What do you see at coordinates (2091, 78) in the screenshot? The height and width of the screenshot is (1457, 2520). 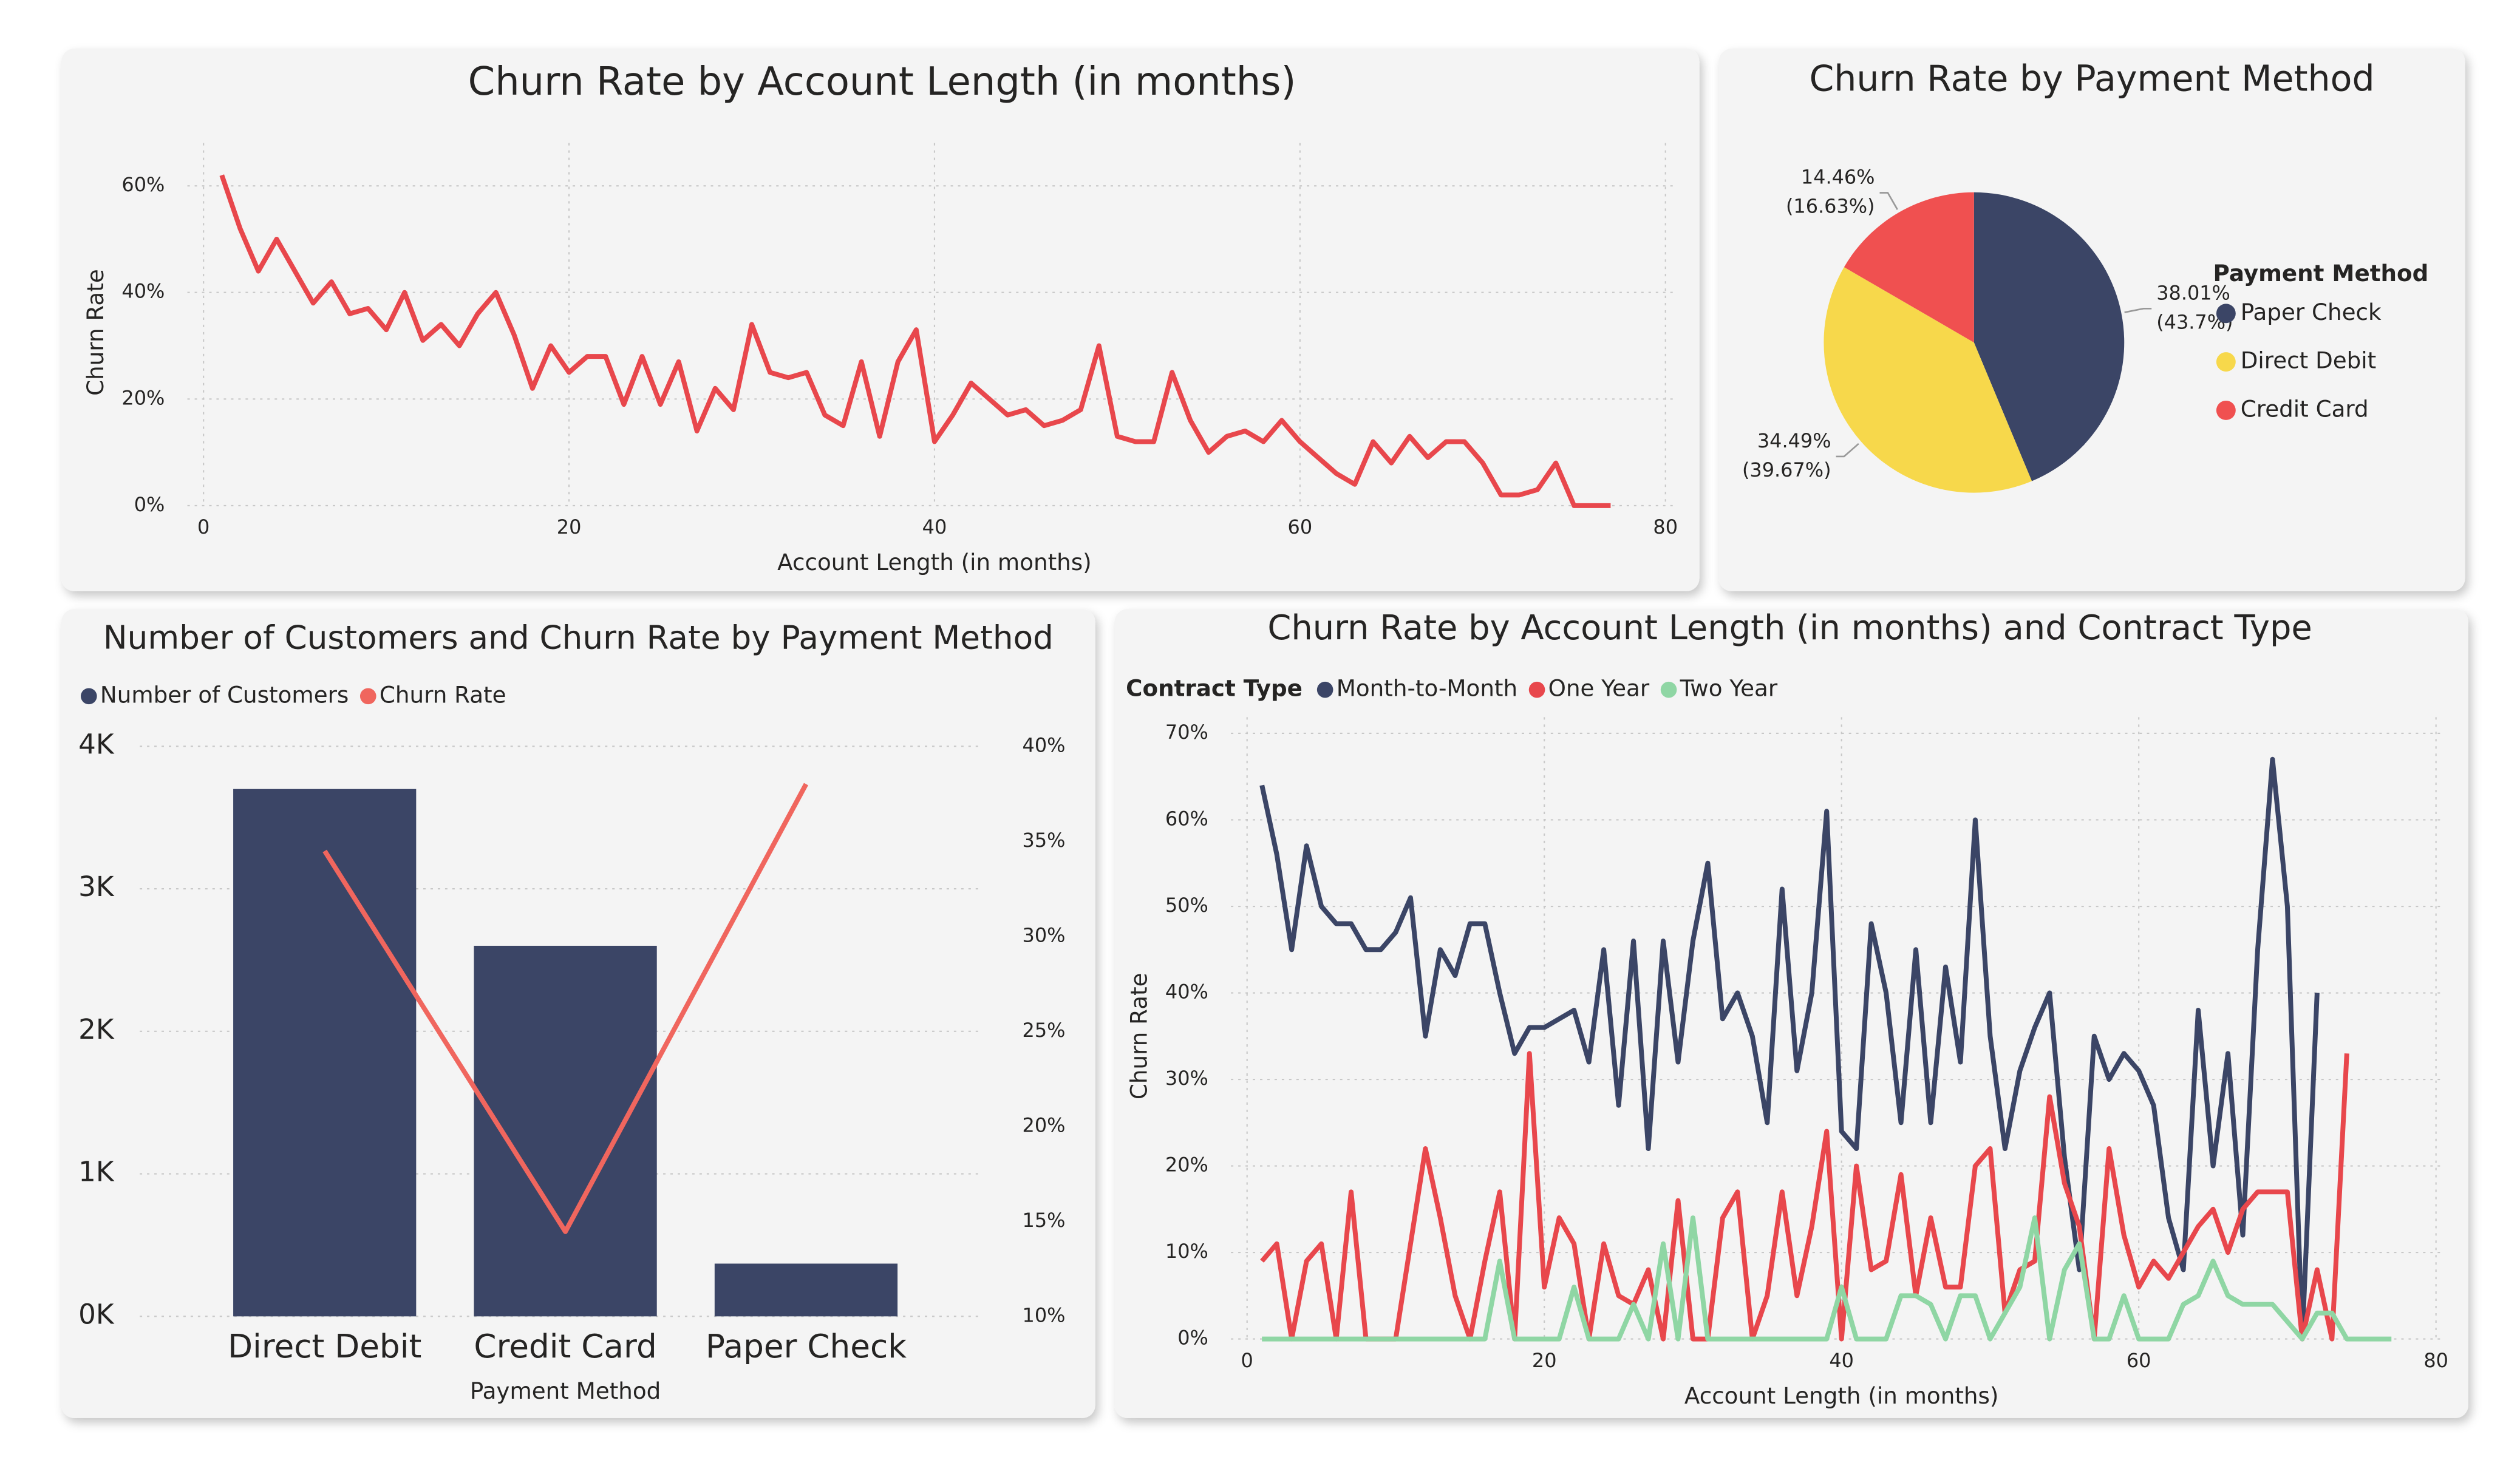 I see `chart-title: Churn Rate by Payment Method` at bounding box center [2091, 78].